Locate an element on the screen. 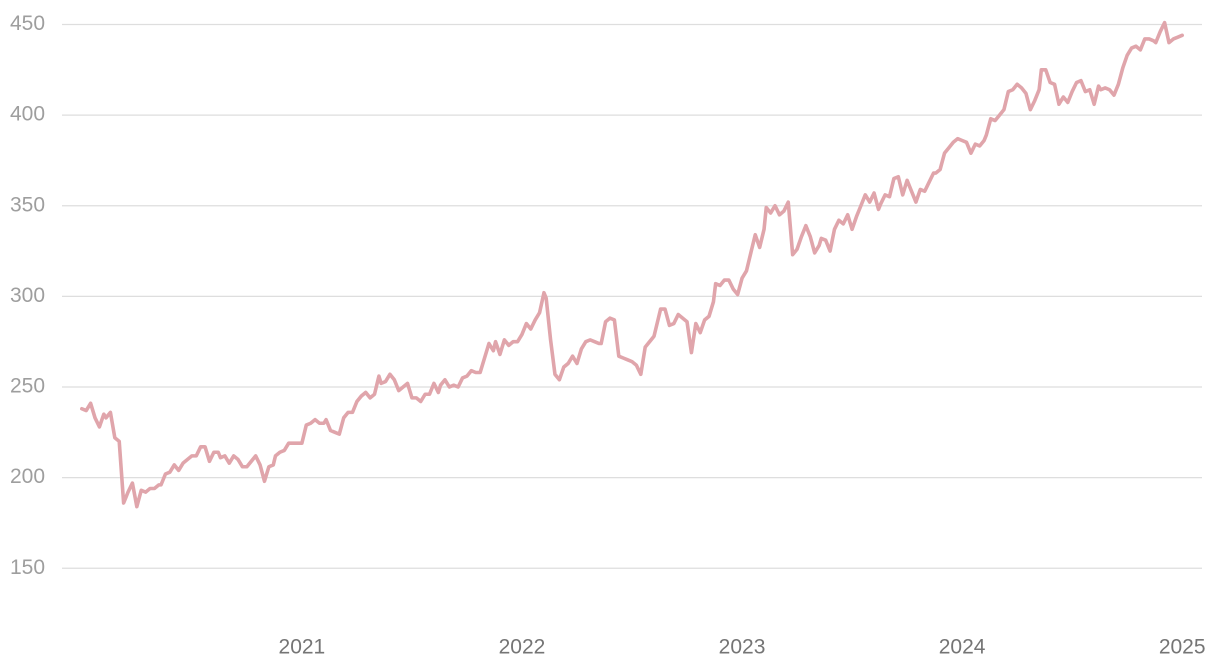 The height and width of the screenshot is (672, 1220). y-tick-label: 300 is located at coordinates (27, 295).